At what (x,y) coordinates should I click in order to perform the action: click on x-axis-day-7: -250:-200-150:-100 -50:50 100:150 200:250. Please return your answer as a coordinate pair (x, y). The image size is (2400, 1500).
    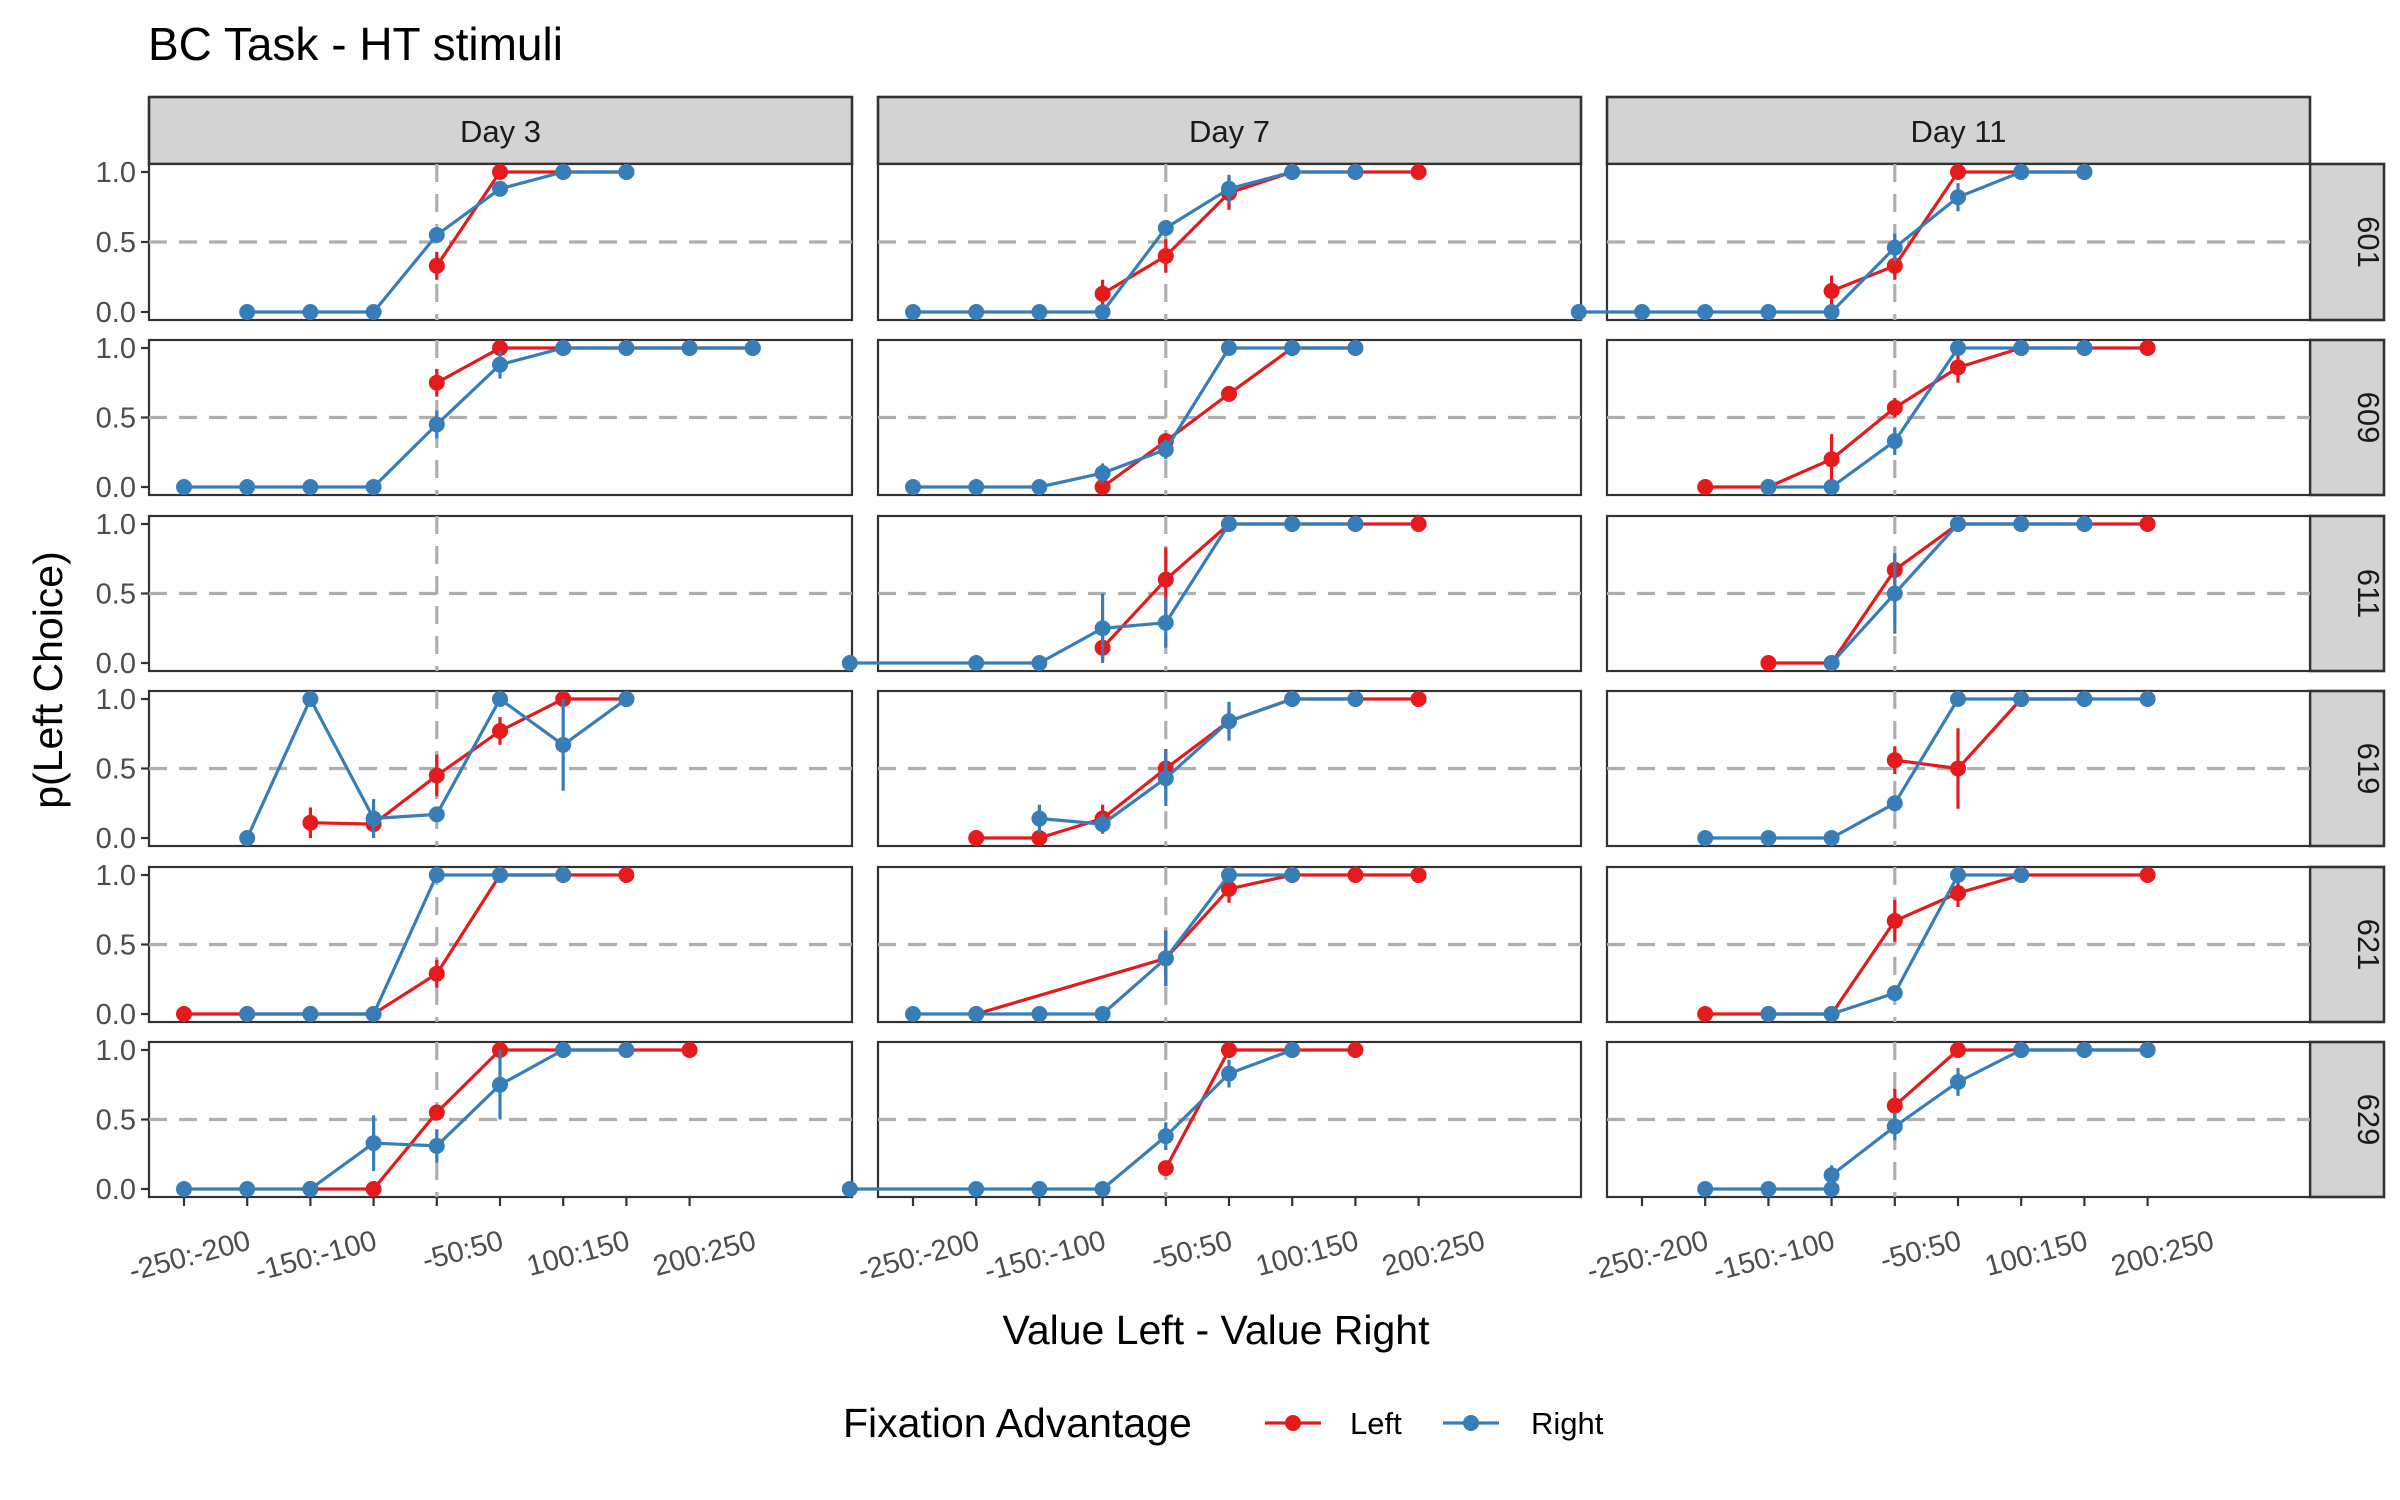
    Looking at the image, I should click on (1171, 1242).